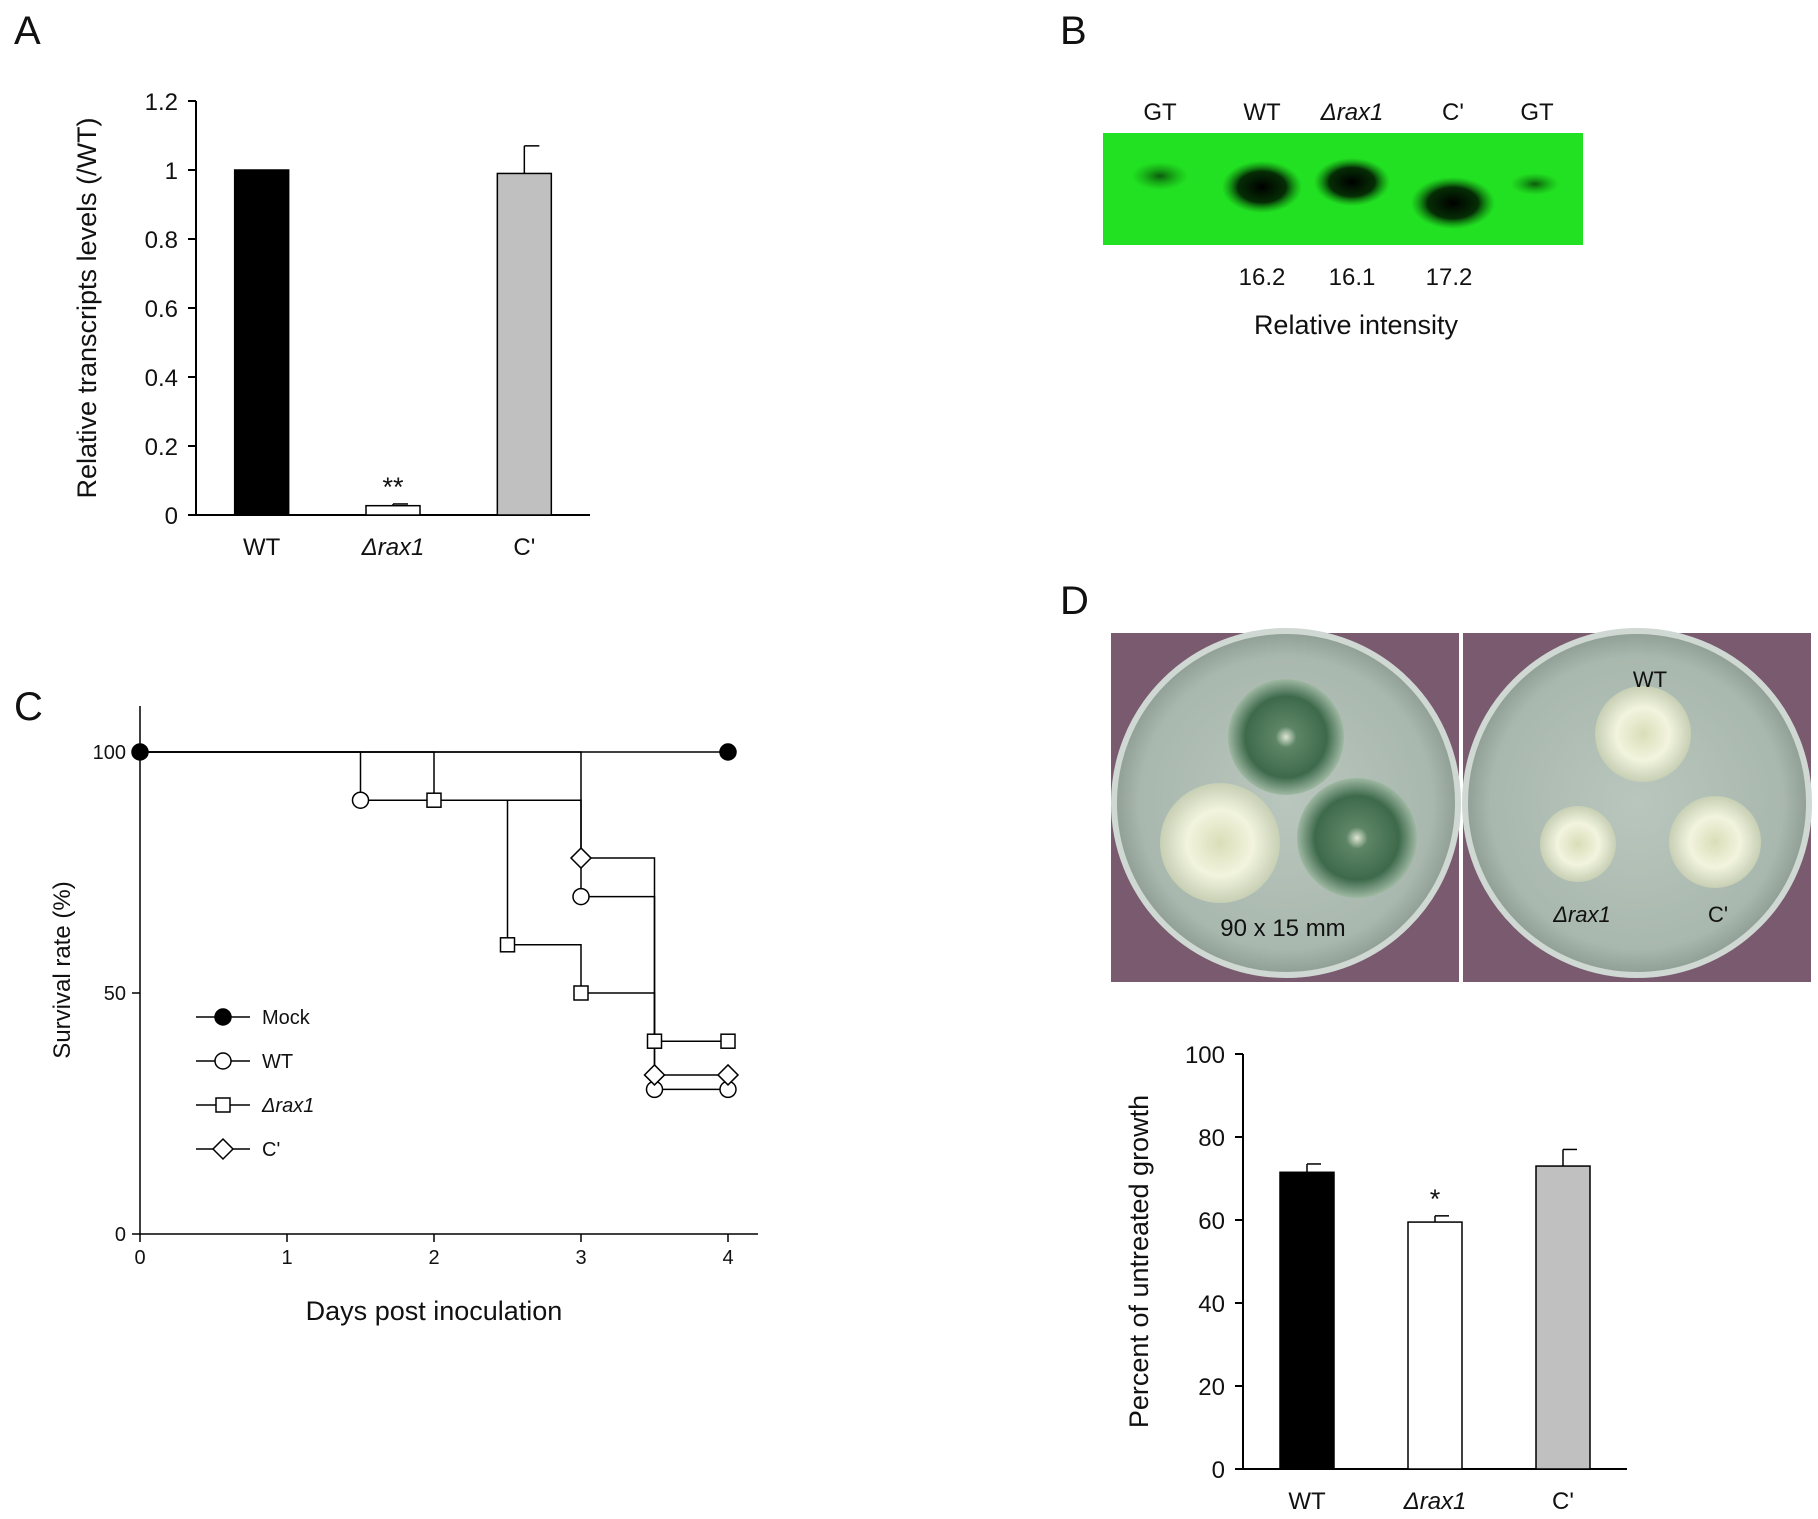  What do you see at coordinates (1650, 679) in the screenshot?
I see `photo-label-wt: WT` at bounding box center [1650, 679].